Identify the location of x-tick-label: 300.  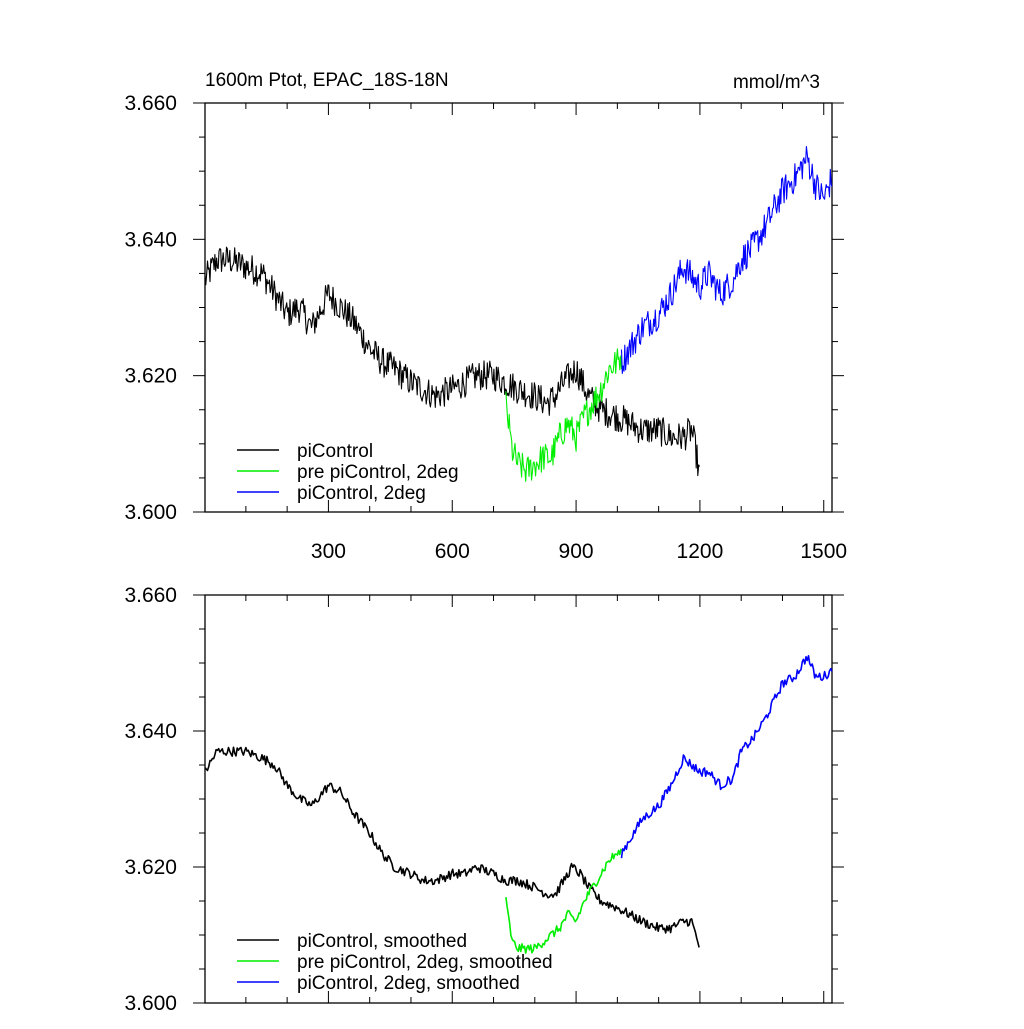
(328, 551).